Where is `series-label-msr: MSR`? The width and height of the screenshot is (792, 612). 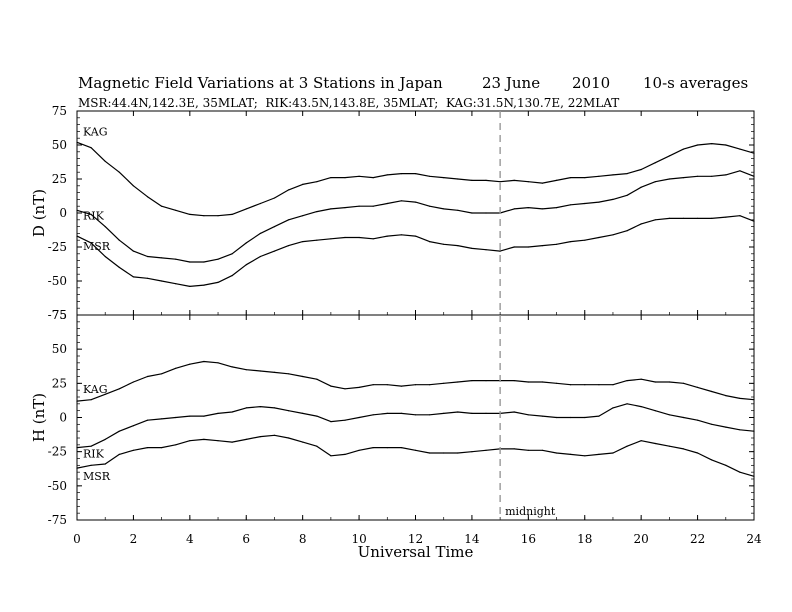
series-label-msr: MSR is located at coordinates (97, 476).